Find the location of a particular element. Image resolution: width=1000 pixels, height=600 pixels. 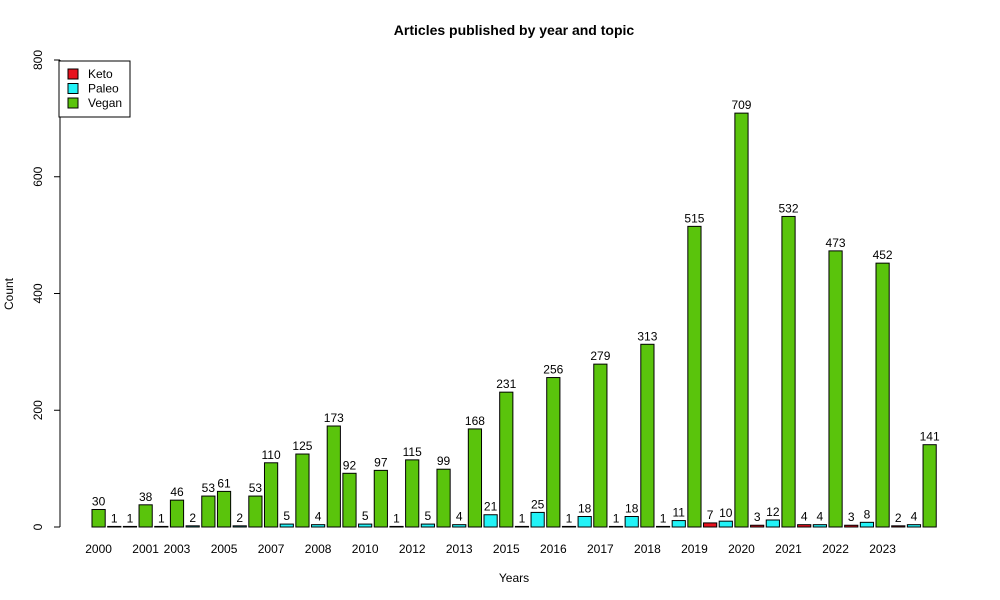

x-tick-label: 2000 is located at coordinates (98, 549).